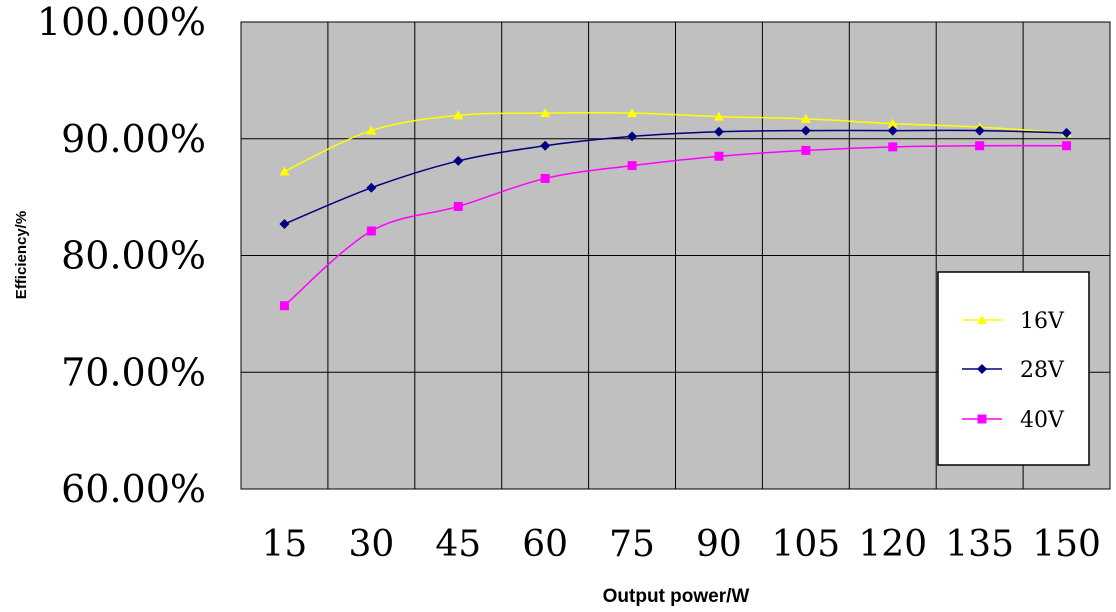 The image size is (1116, 612). What do you see at coordinates (1066, 544) in the screenshot?
I see `x-tick-label: 150` at bounding box center [1066, 544].